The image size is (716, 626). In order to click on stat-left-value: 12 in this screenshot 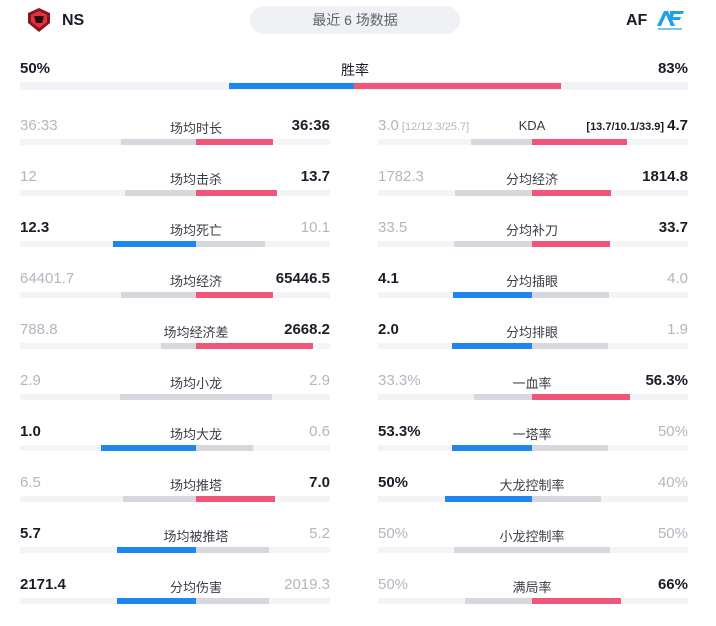, I will do `click(28, 176)`.